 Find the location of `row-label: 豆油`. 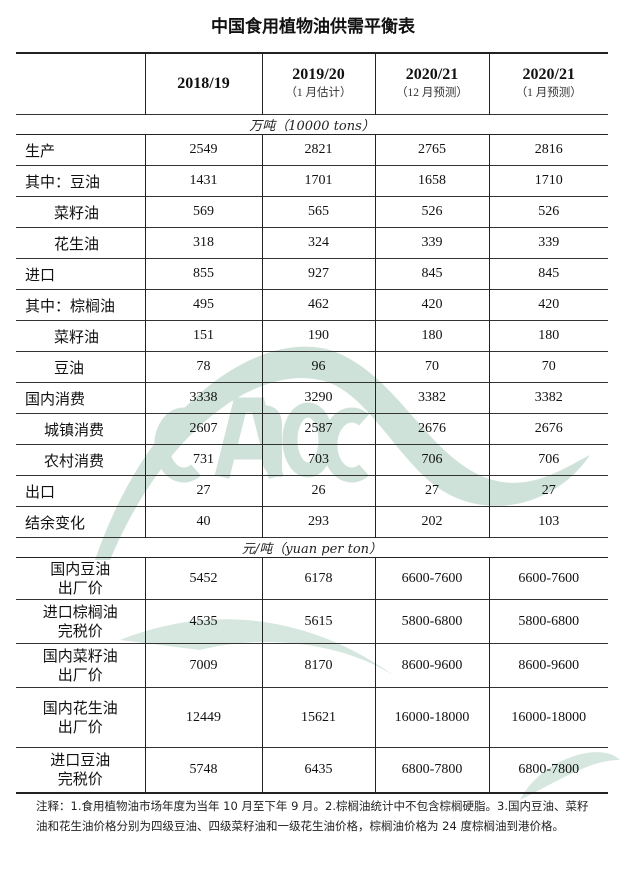

row-label: 豆油 is located at coordinates (69, 367).